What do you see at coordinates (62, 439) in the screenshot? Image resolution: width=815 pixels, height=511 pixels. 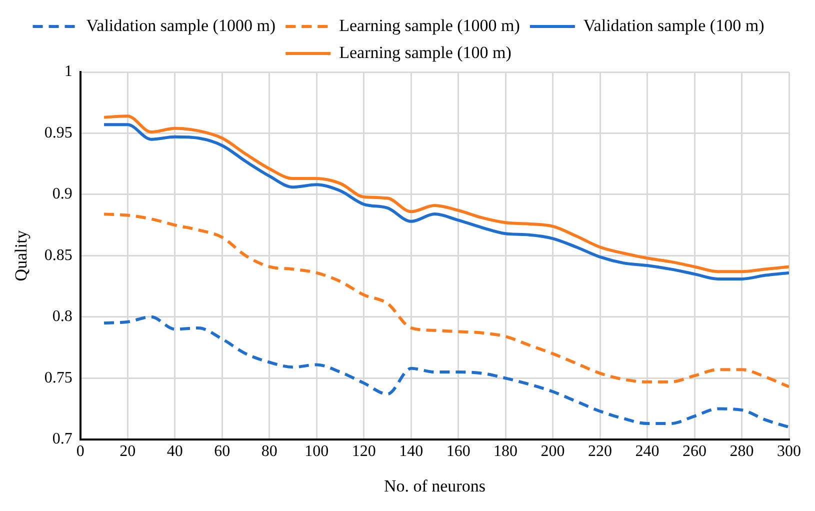 I see `y-tick-label: 0.7` at bounding box center [62, 439].